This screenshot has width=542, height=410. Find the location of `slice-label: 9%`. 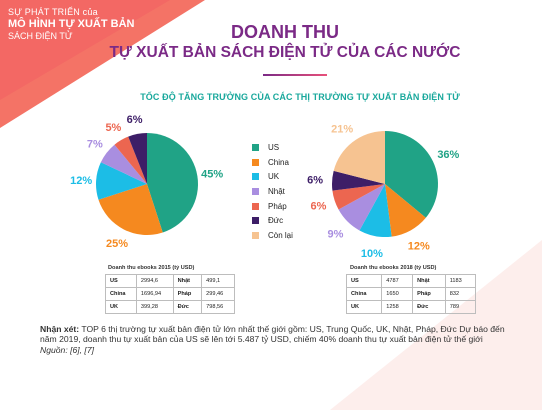

slice-label: 9% is located at coordinates (336, 234).